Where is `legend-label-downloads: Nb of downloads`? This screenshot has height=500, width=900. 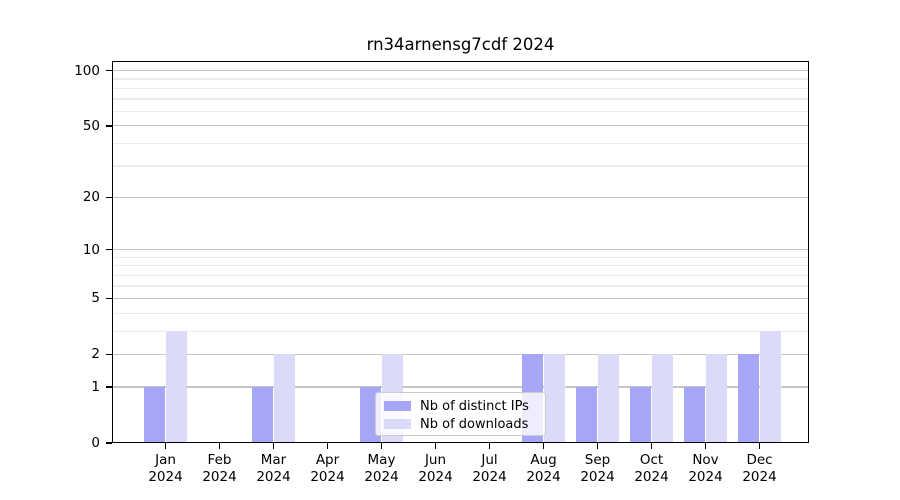 legend-label-downloads: Nb of downloads is located at coordinates (474, 424).